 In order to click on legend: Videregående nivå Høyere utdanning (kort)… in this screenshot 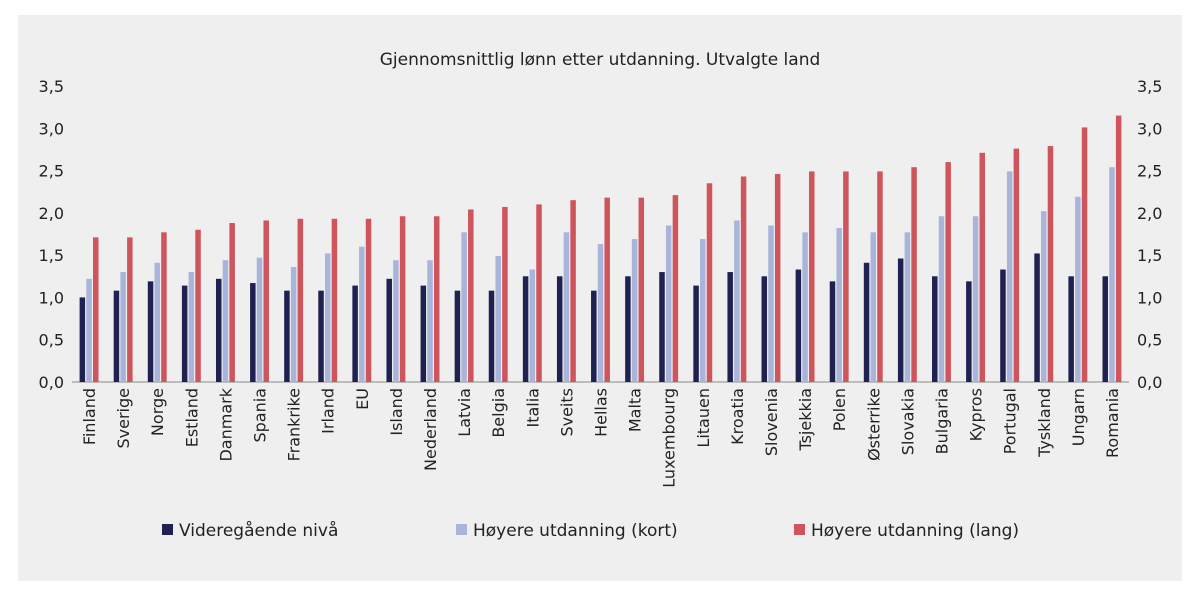, I will do `click(590, 530)`.